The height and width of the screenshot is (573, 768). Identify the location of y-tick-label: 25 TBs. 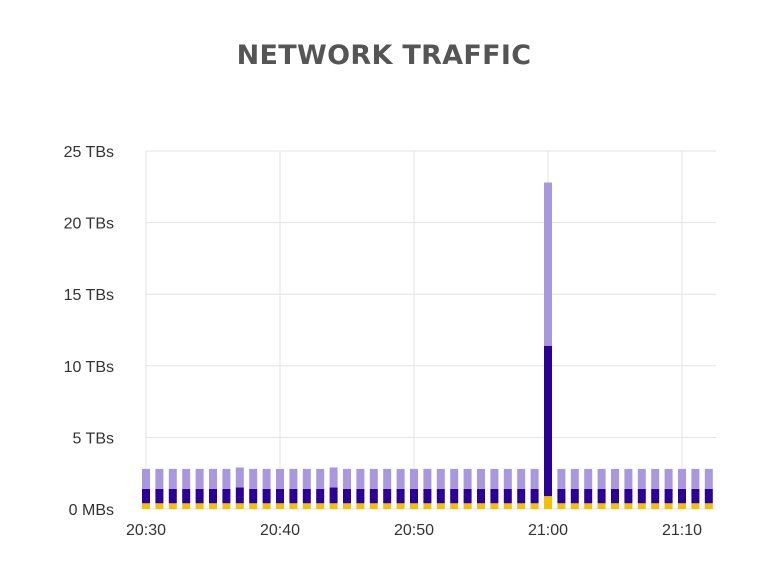
(89, 152).